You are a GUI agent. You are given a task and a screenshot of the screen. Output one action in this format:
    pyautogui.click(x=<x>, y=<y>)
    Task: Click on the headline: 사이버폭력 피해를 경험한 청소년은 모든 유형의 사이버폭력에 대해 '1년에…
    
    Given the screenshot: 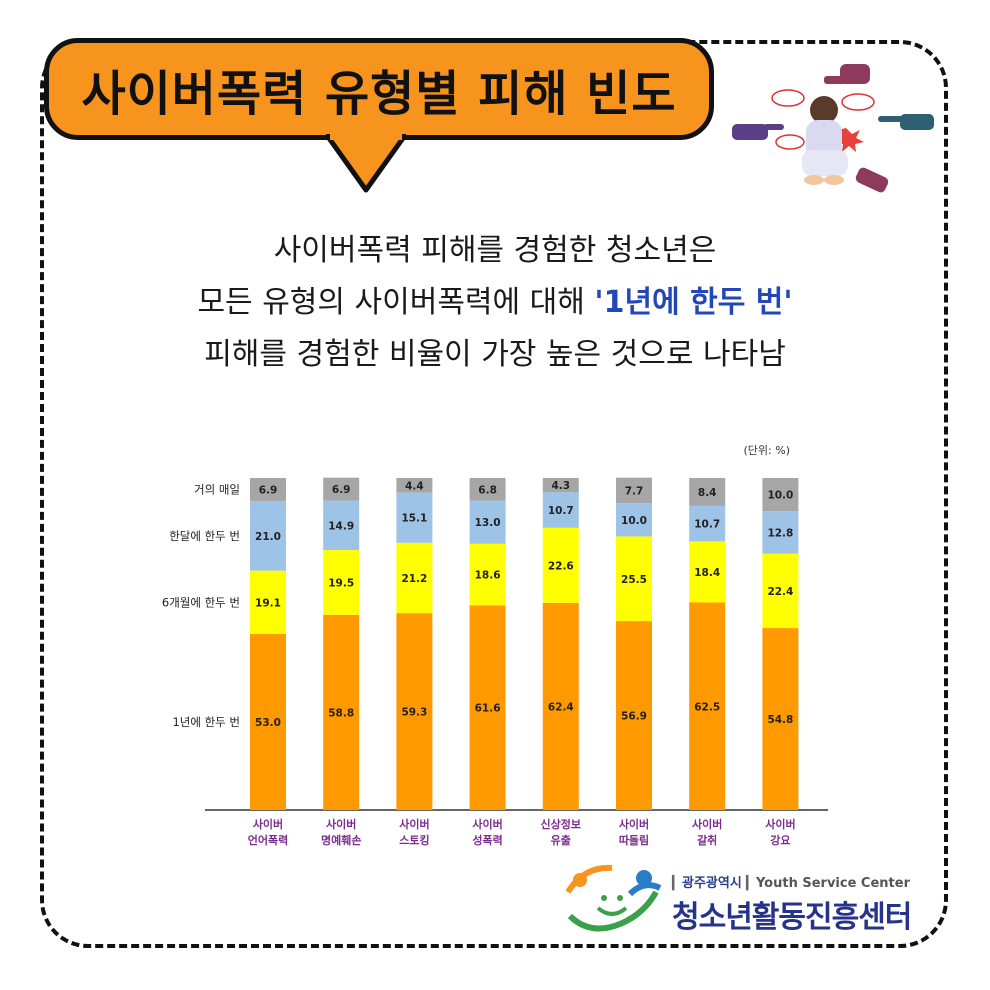 What is the action you would take?
    pyautogui.click(x=495, y=303)
    